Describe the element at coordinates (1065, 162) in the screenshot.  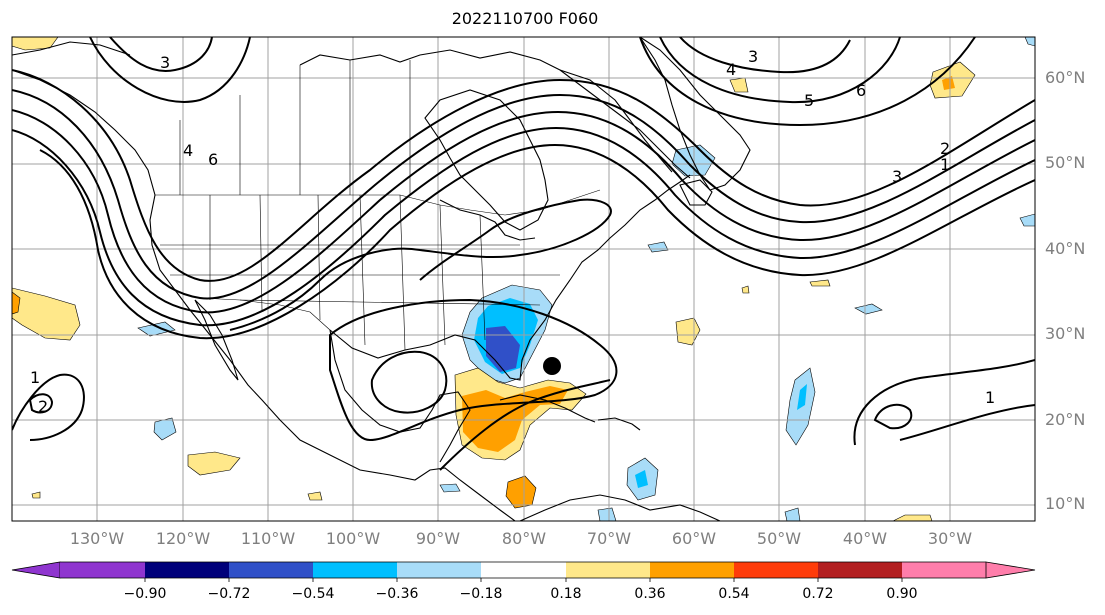
I see `lat-label: 50°N` at that location.